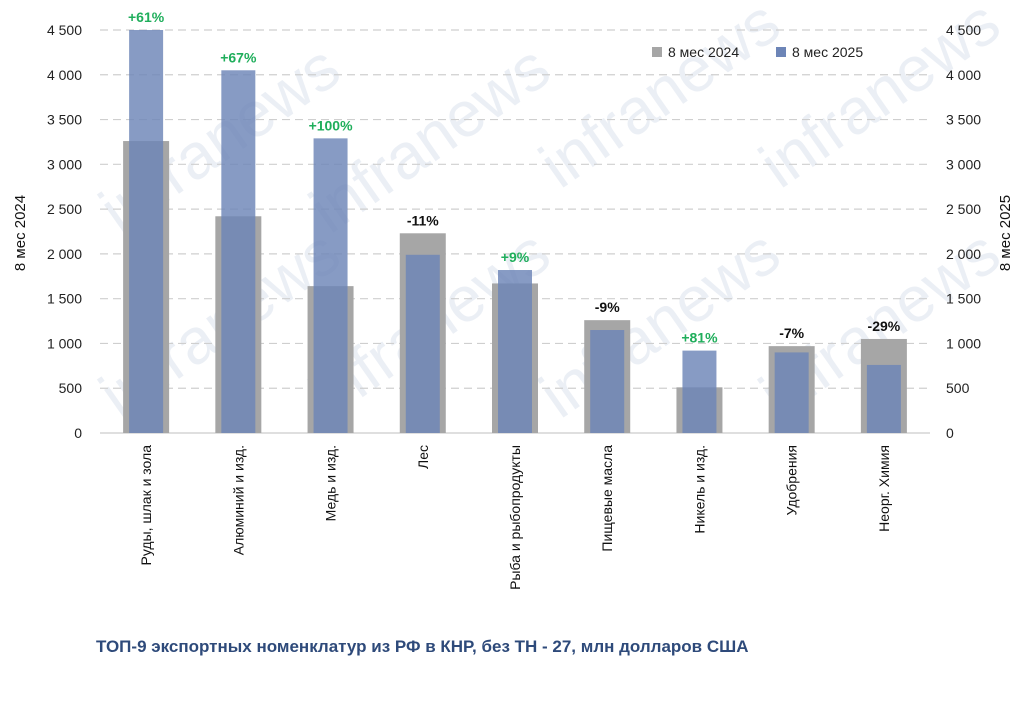  Describe the element at coordinates (963, 299) in the screenshot. I see `y-tick-label-right: 1 500` at that location.